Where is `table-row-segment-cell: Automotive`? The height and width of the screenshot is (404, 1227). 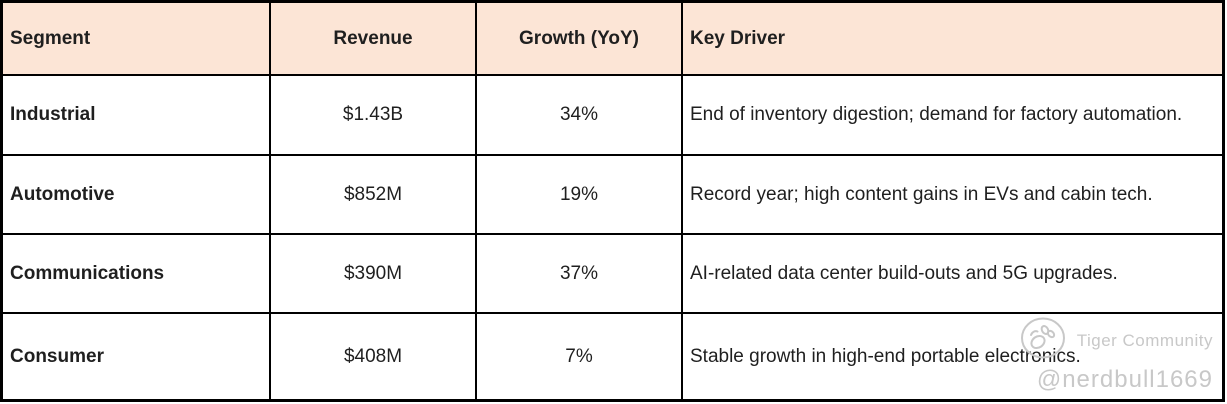 table-row-segment-cell: Automotive is located at coordinates (137, 195).